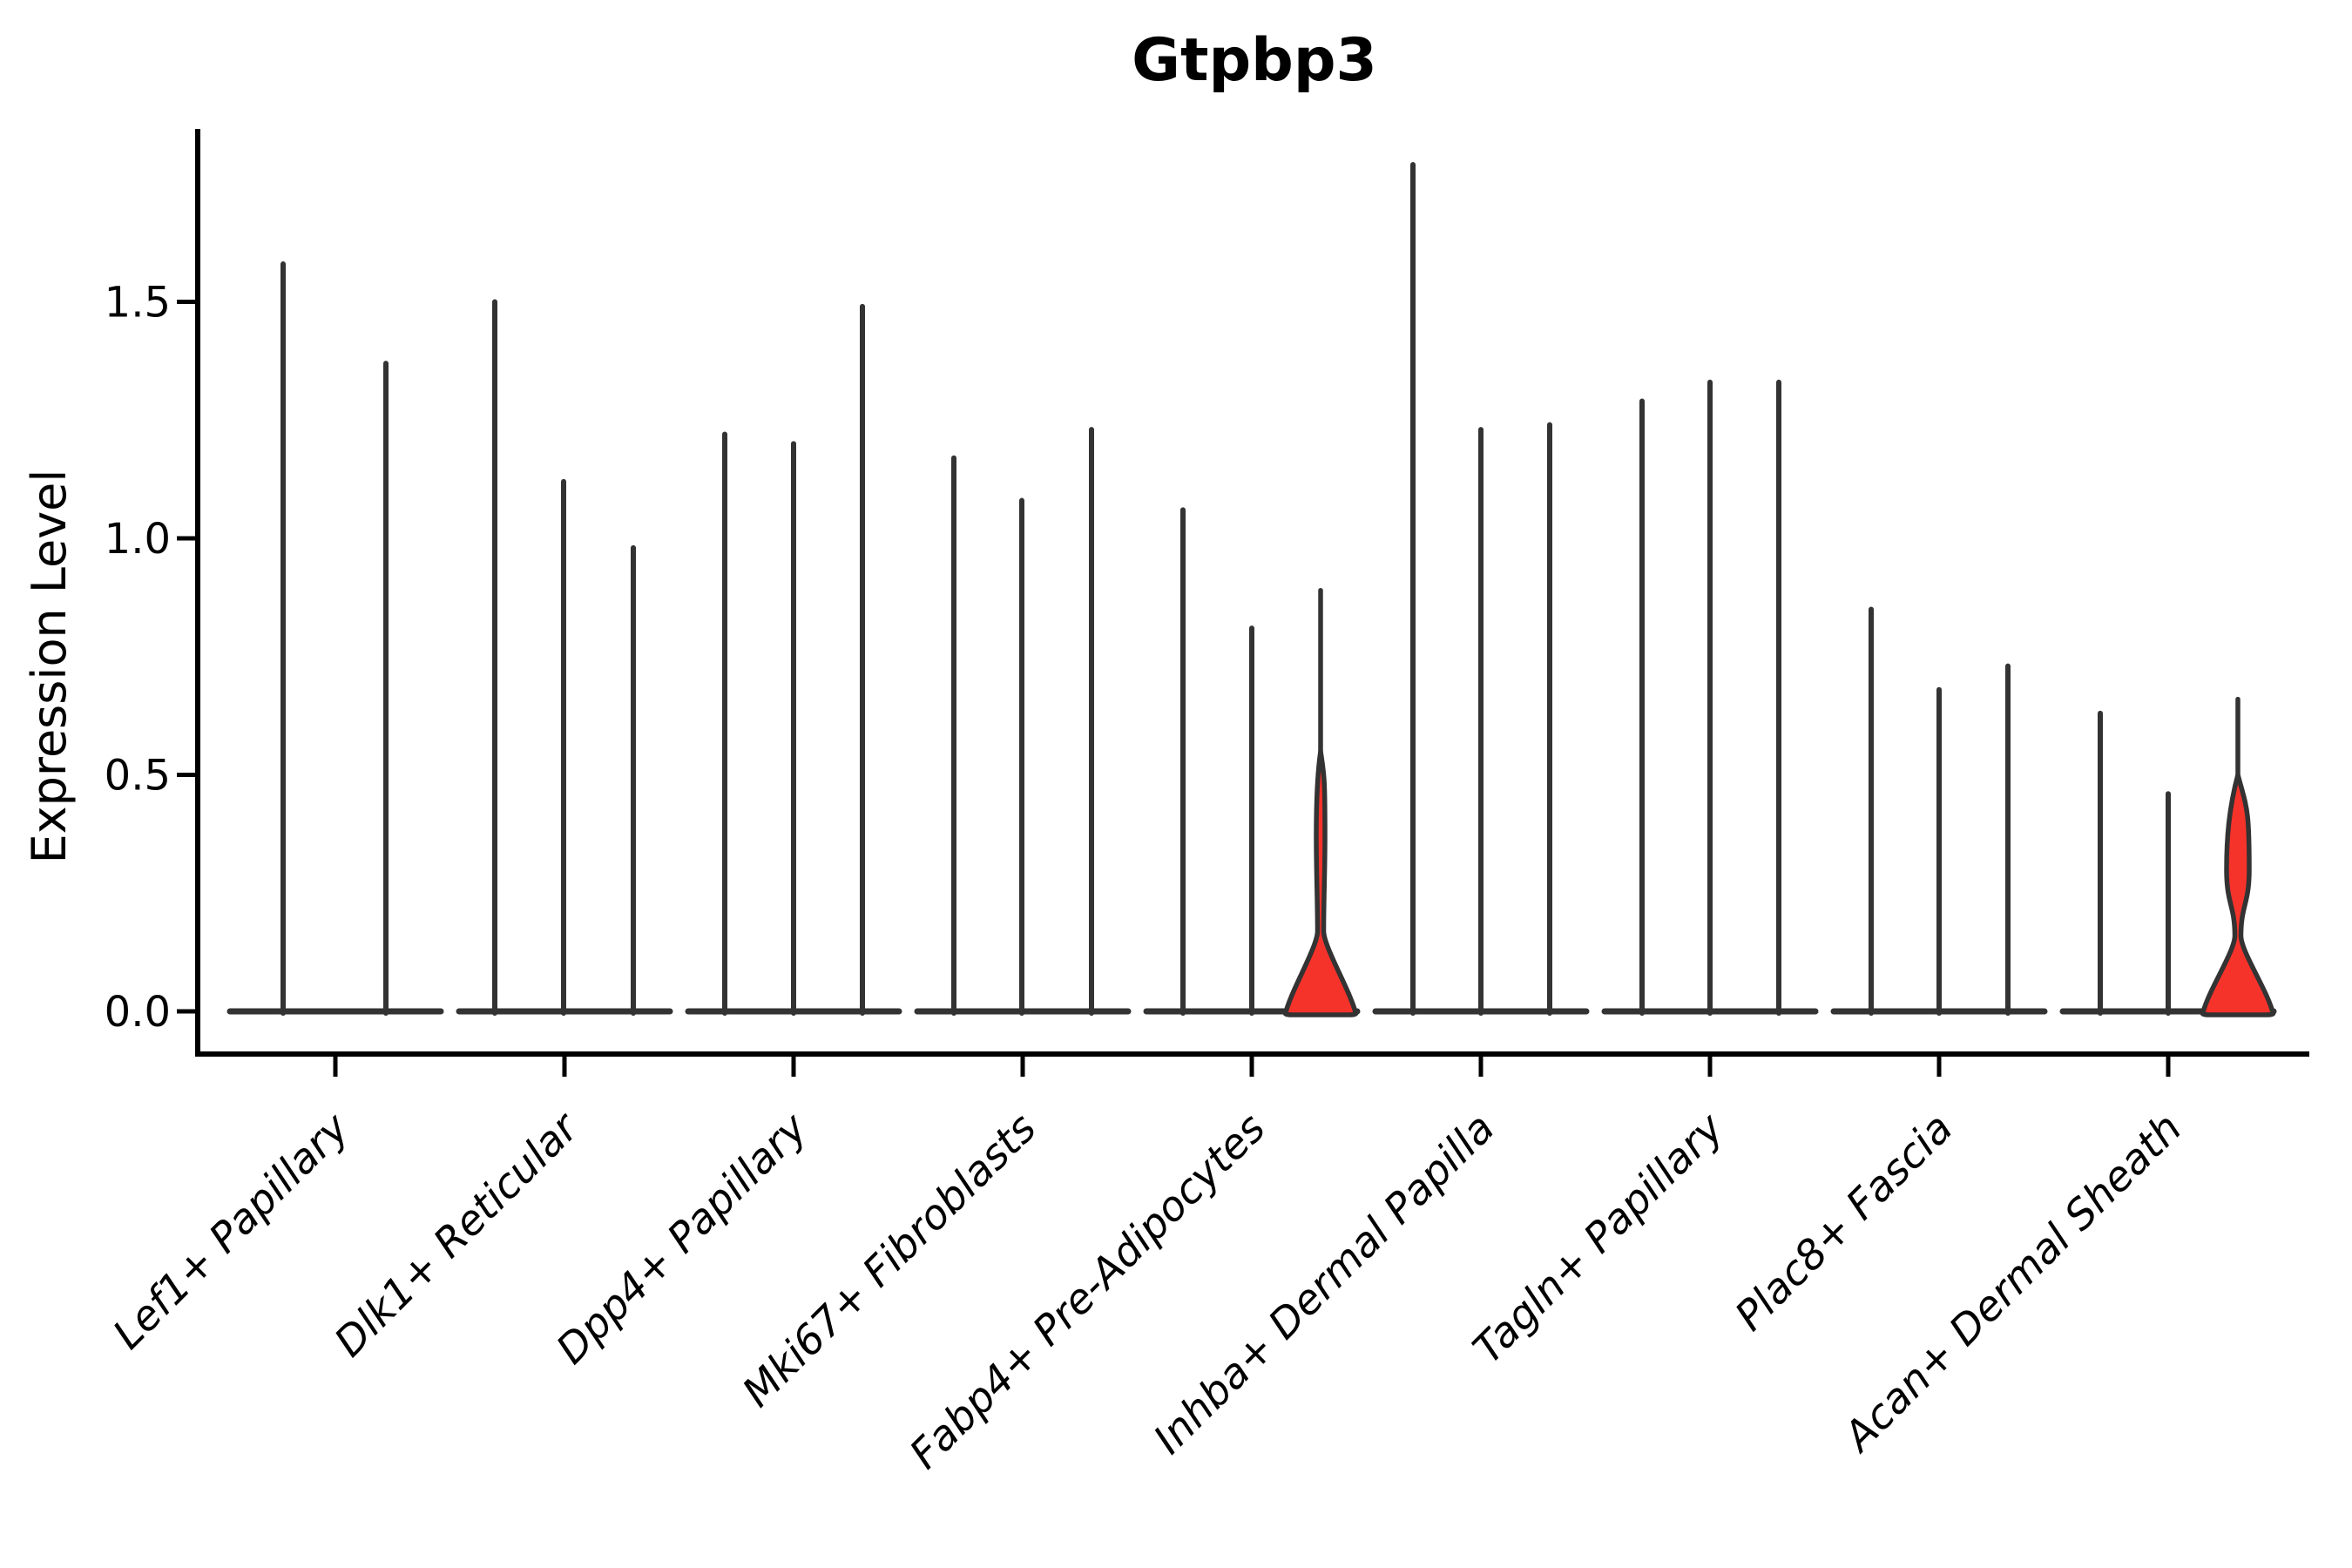 The height and width of the screenshot is (1568, 2352). What do you see at coordinates (138, 1013) in the screenshot?
I see `y-tick-label: 0.0` at bounding box center [138, 1013].